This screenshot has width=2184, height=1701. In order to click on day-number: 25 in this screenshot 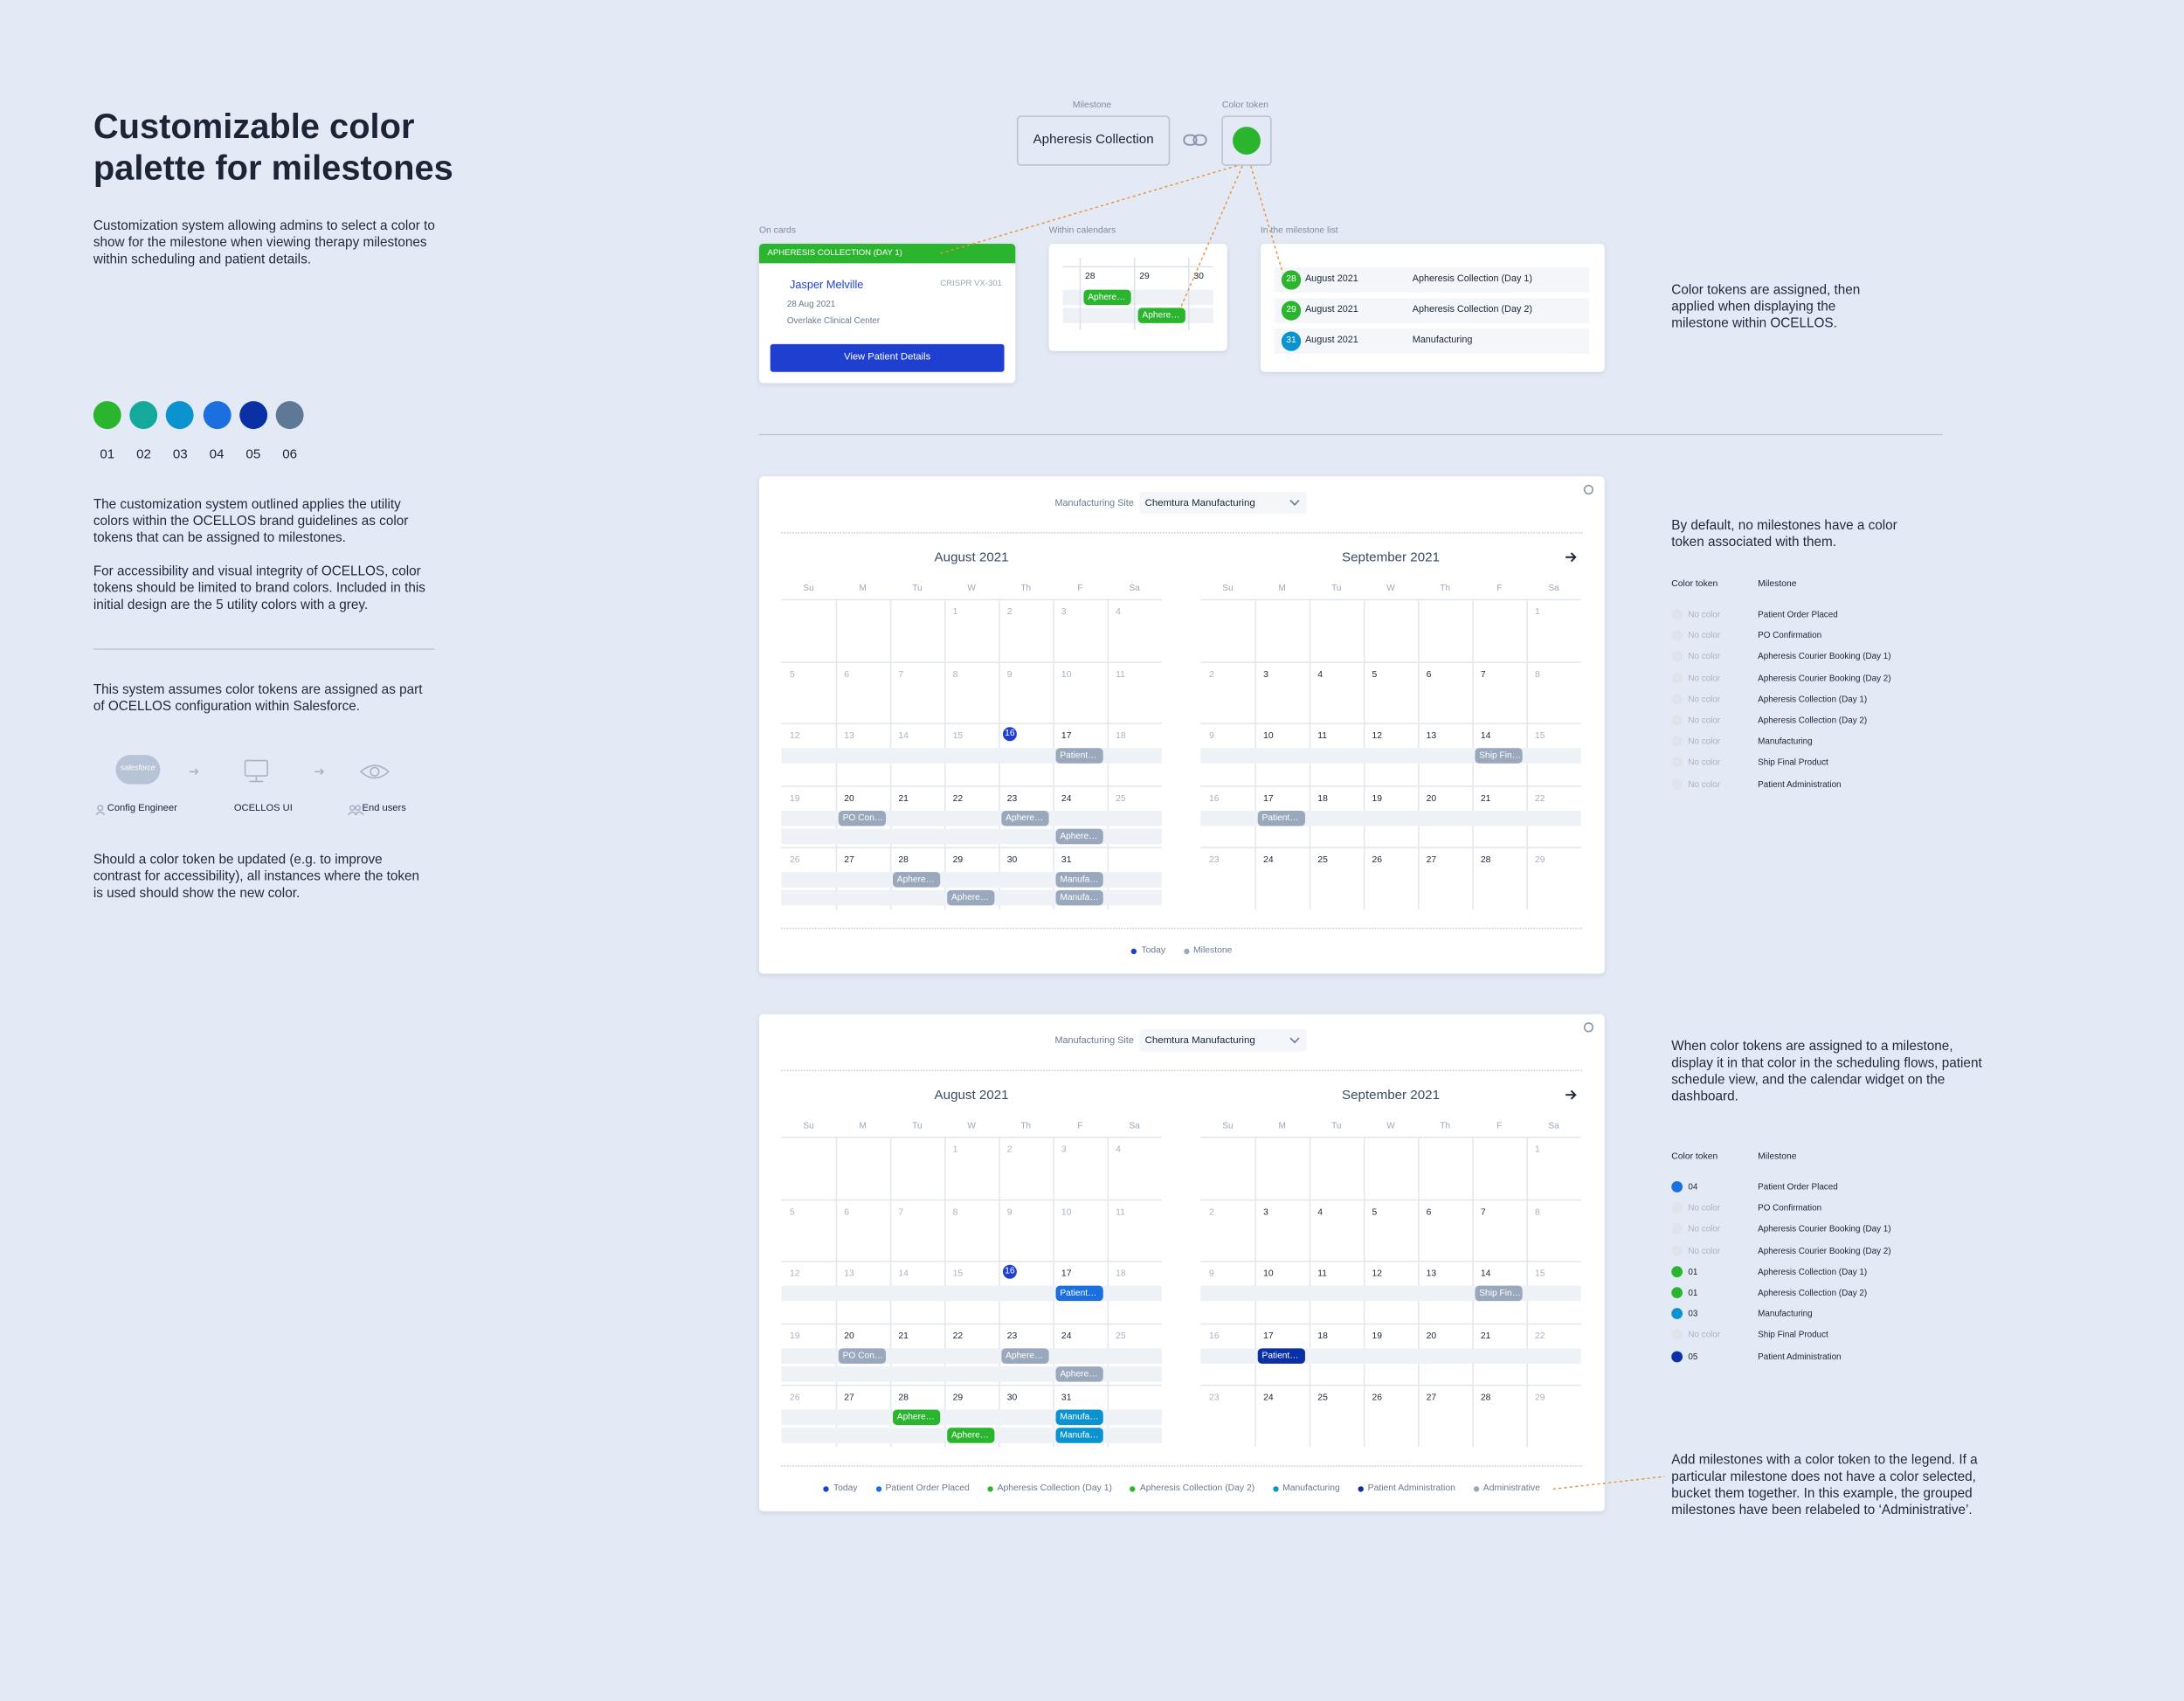, I will do `click(1121, 799)`.